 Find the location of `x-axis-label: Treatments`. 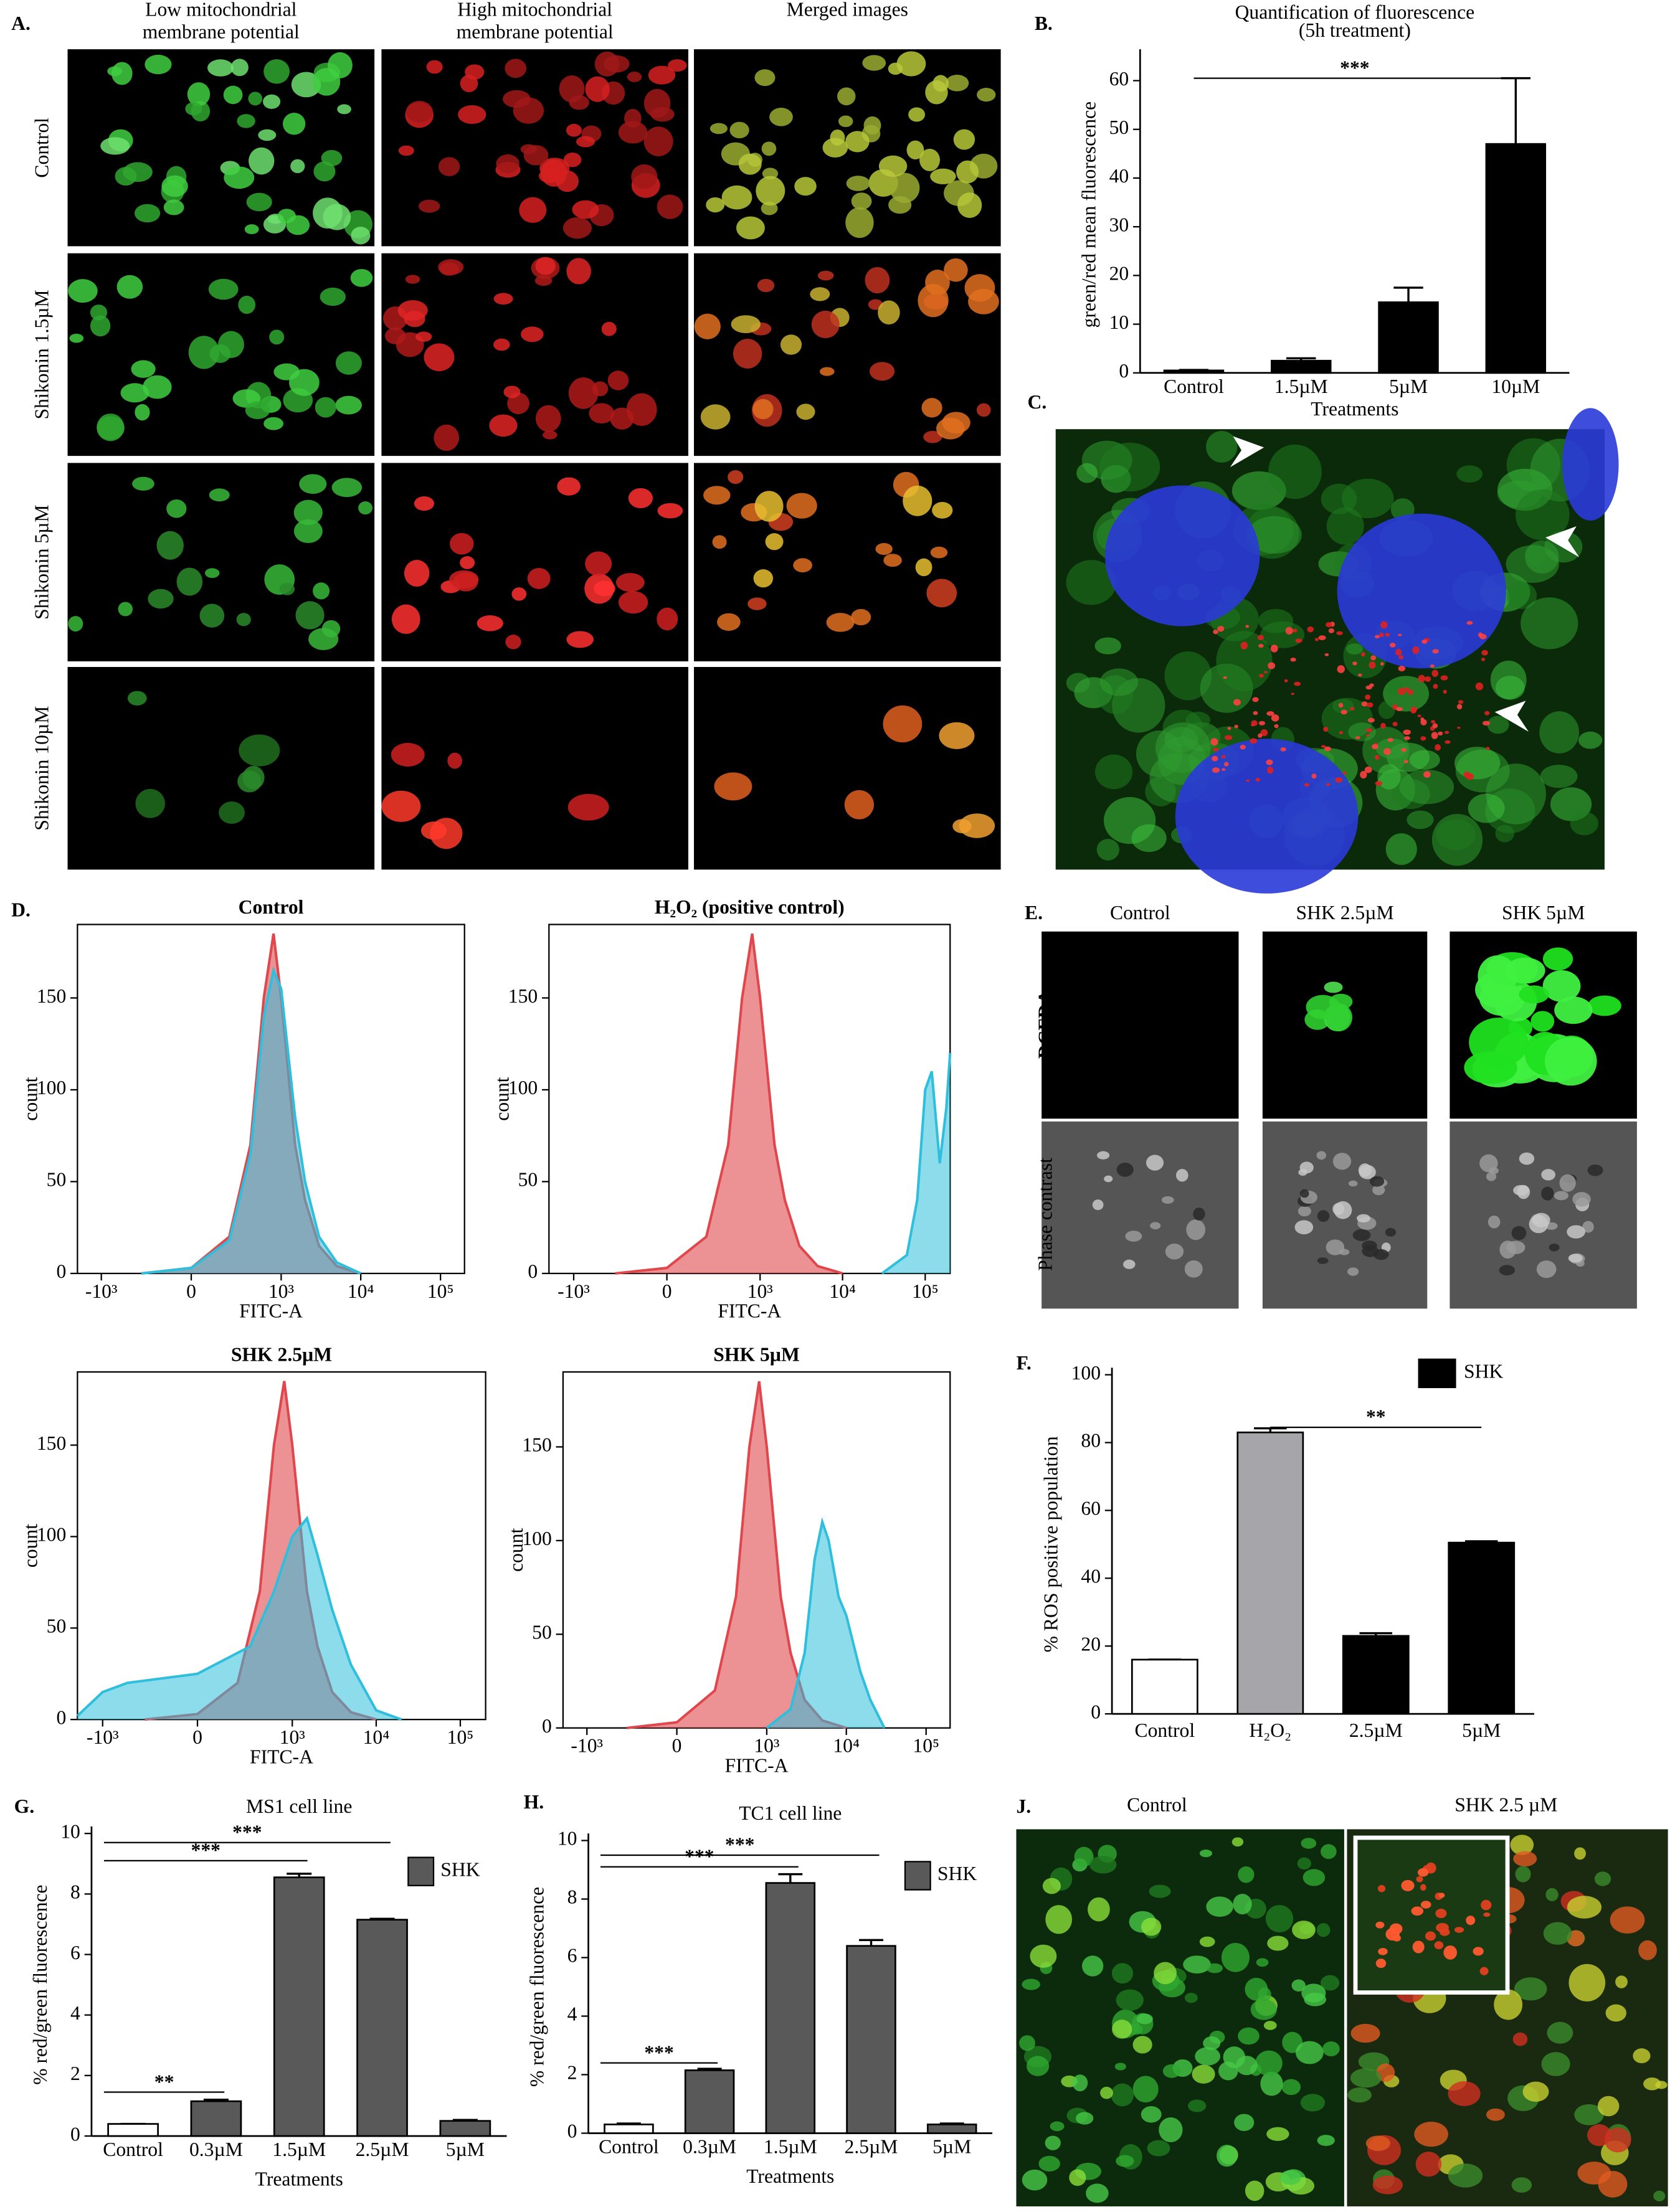

x-axis-label: Treatments is located at coordinates (299, 2179).